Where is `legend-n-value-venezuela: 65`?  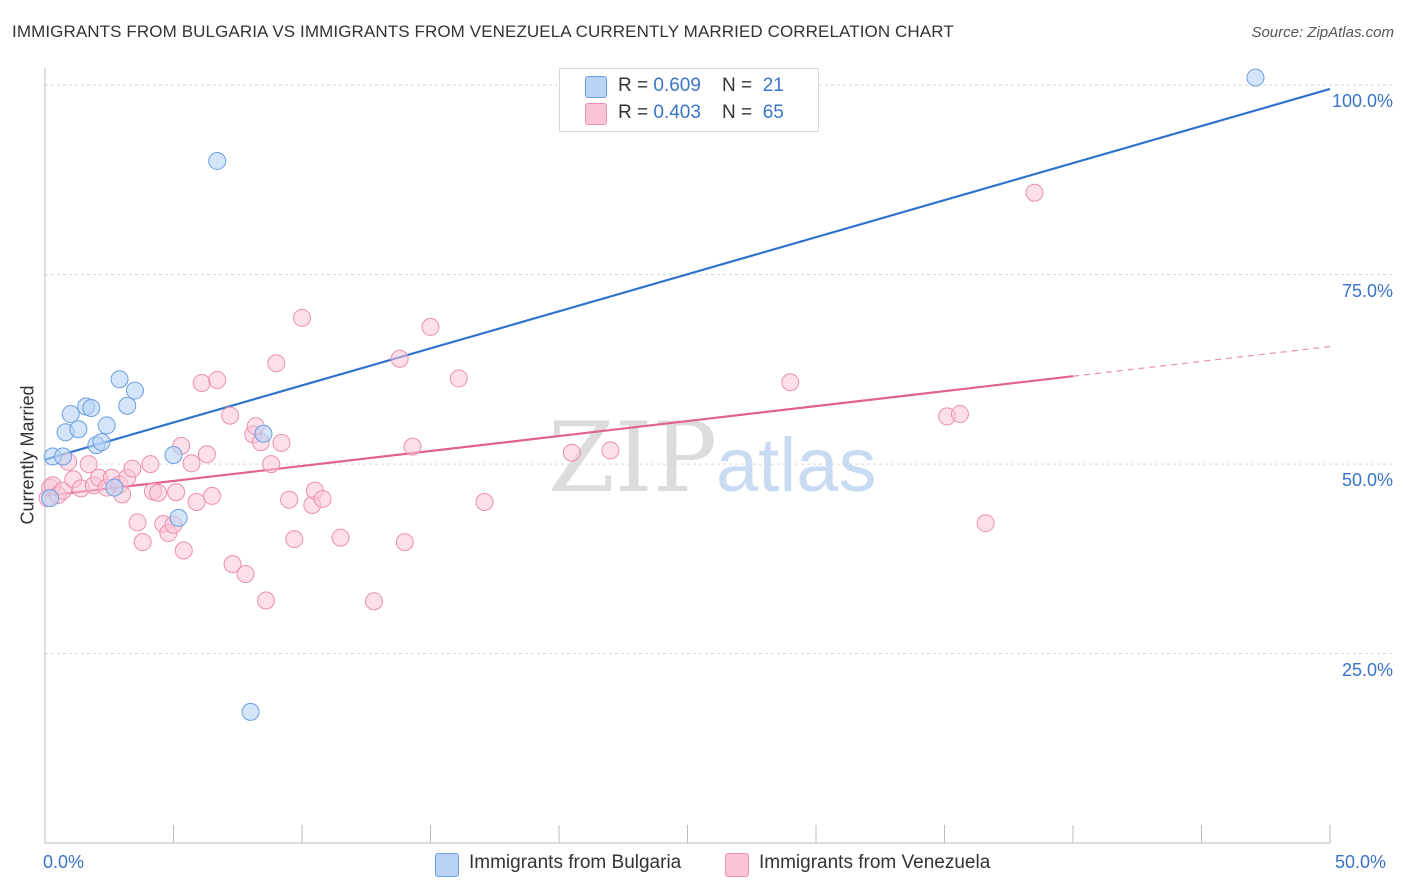
legend-n-value-venezuela: 65 is located at coordinates (773, 112).